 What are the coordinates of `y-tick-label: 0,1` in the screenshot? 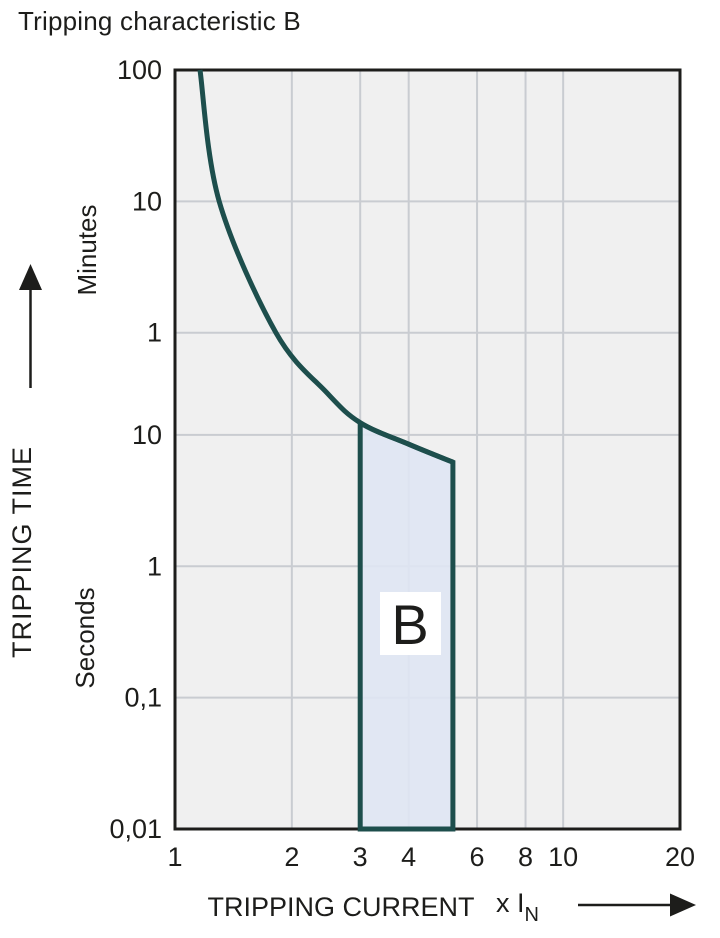 It's located at (143, 698).